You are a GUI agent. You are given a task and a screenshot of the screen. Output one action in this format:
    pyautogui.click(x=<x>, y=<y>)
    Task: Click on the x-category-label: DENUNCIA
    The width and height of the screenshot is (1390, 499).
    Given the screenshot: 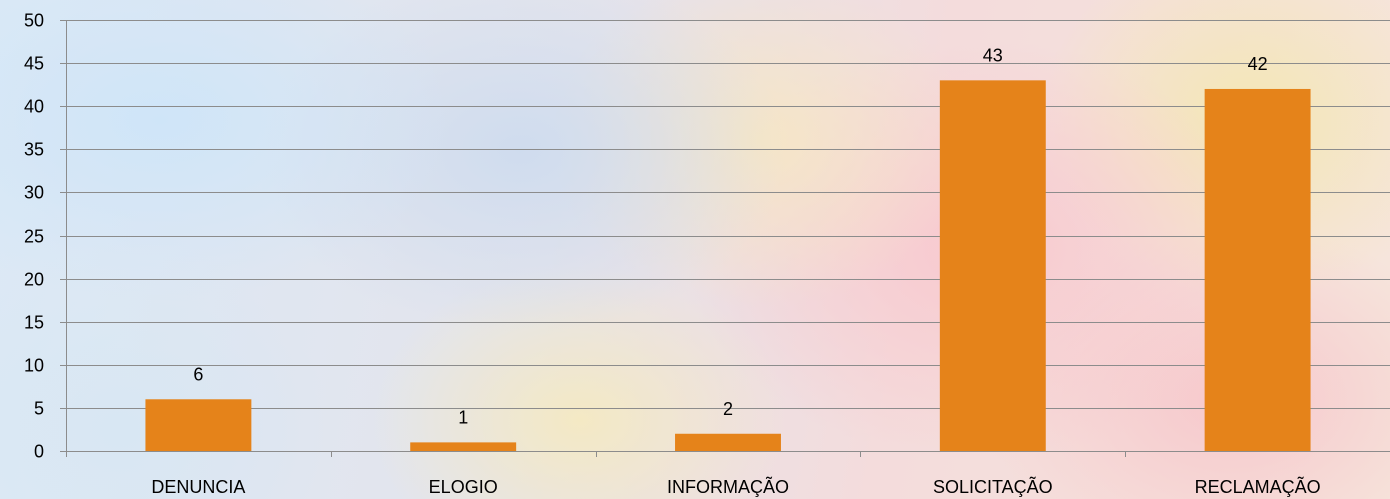 What is the action you would take?
    pyautogui.click(x=198, y=487)
    